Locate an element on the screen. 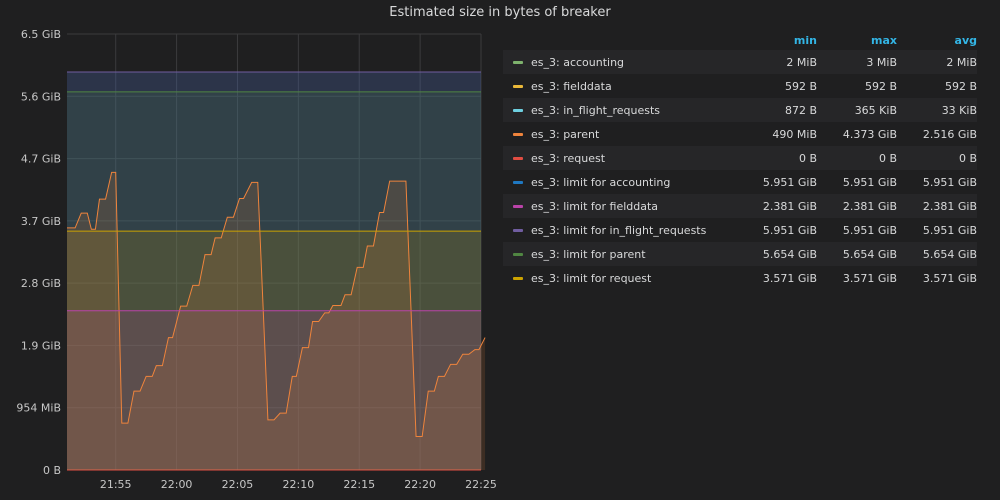 The height and width of the screenshot is (500, 1000). y-tick-label: 1.9 GiB is located at coordinates (41, 345).